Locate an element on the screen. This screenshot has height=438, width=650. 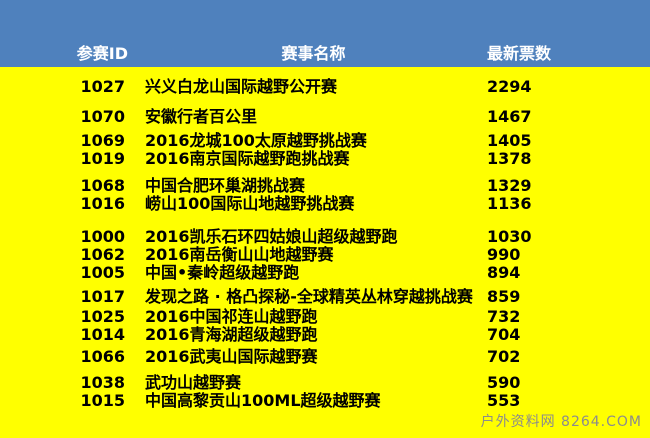
watermark-text: 户外资料网 8264.COM is located at coordinates (561, 422).